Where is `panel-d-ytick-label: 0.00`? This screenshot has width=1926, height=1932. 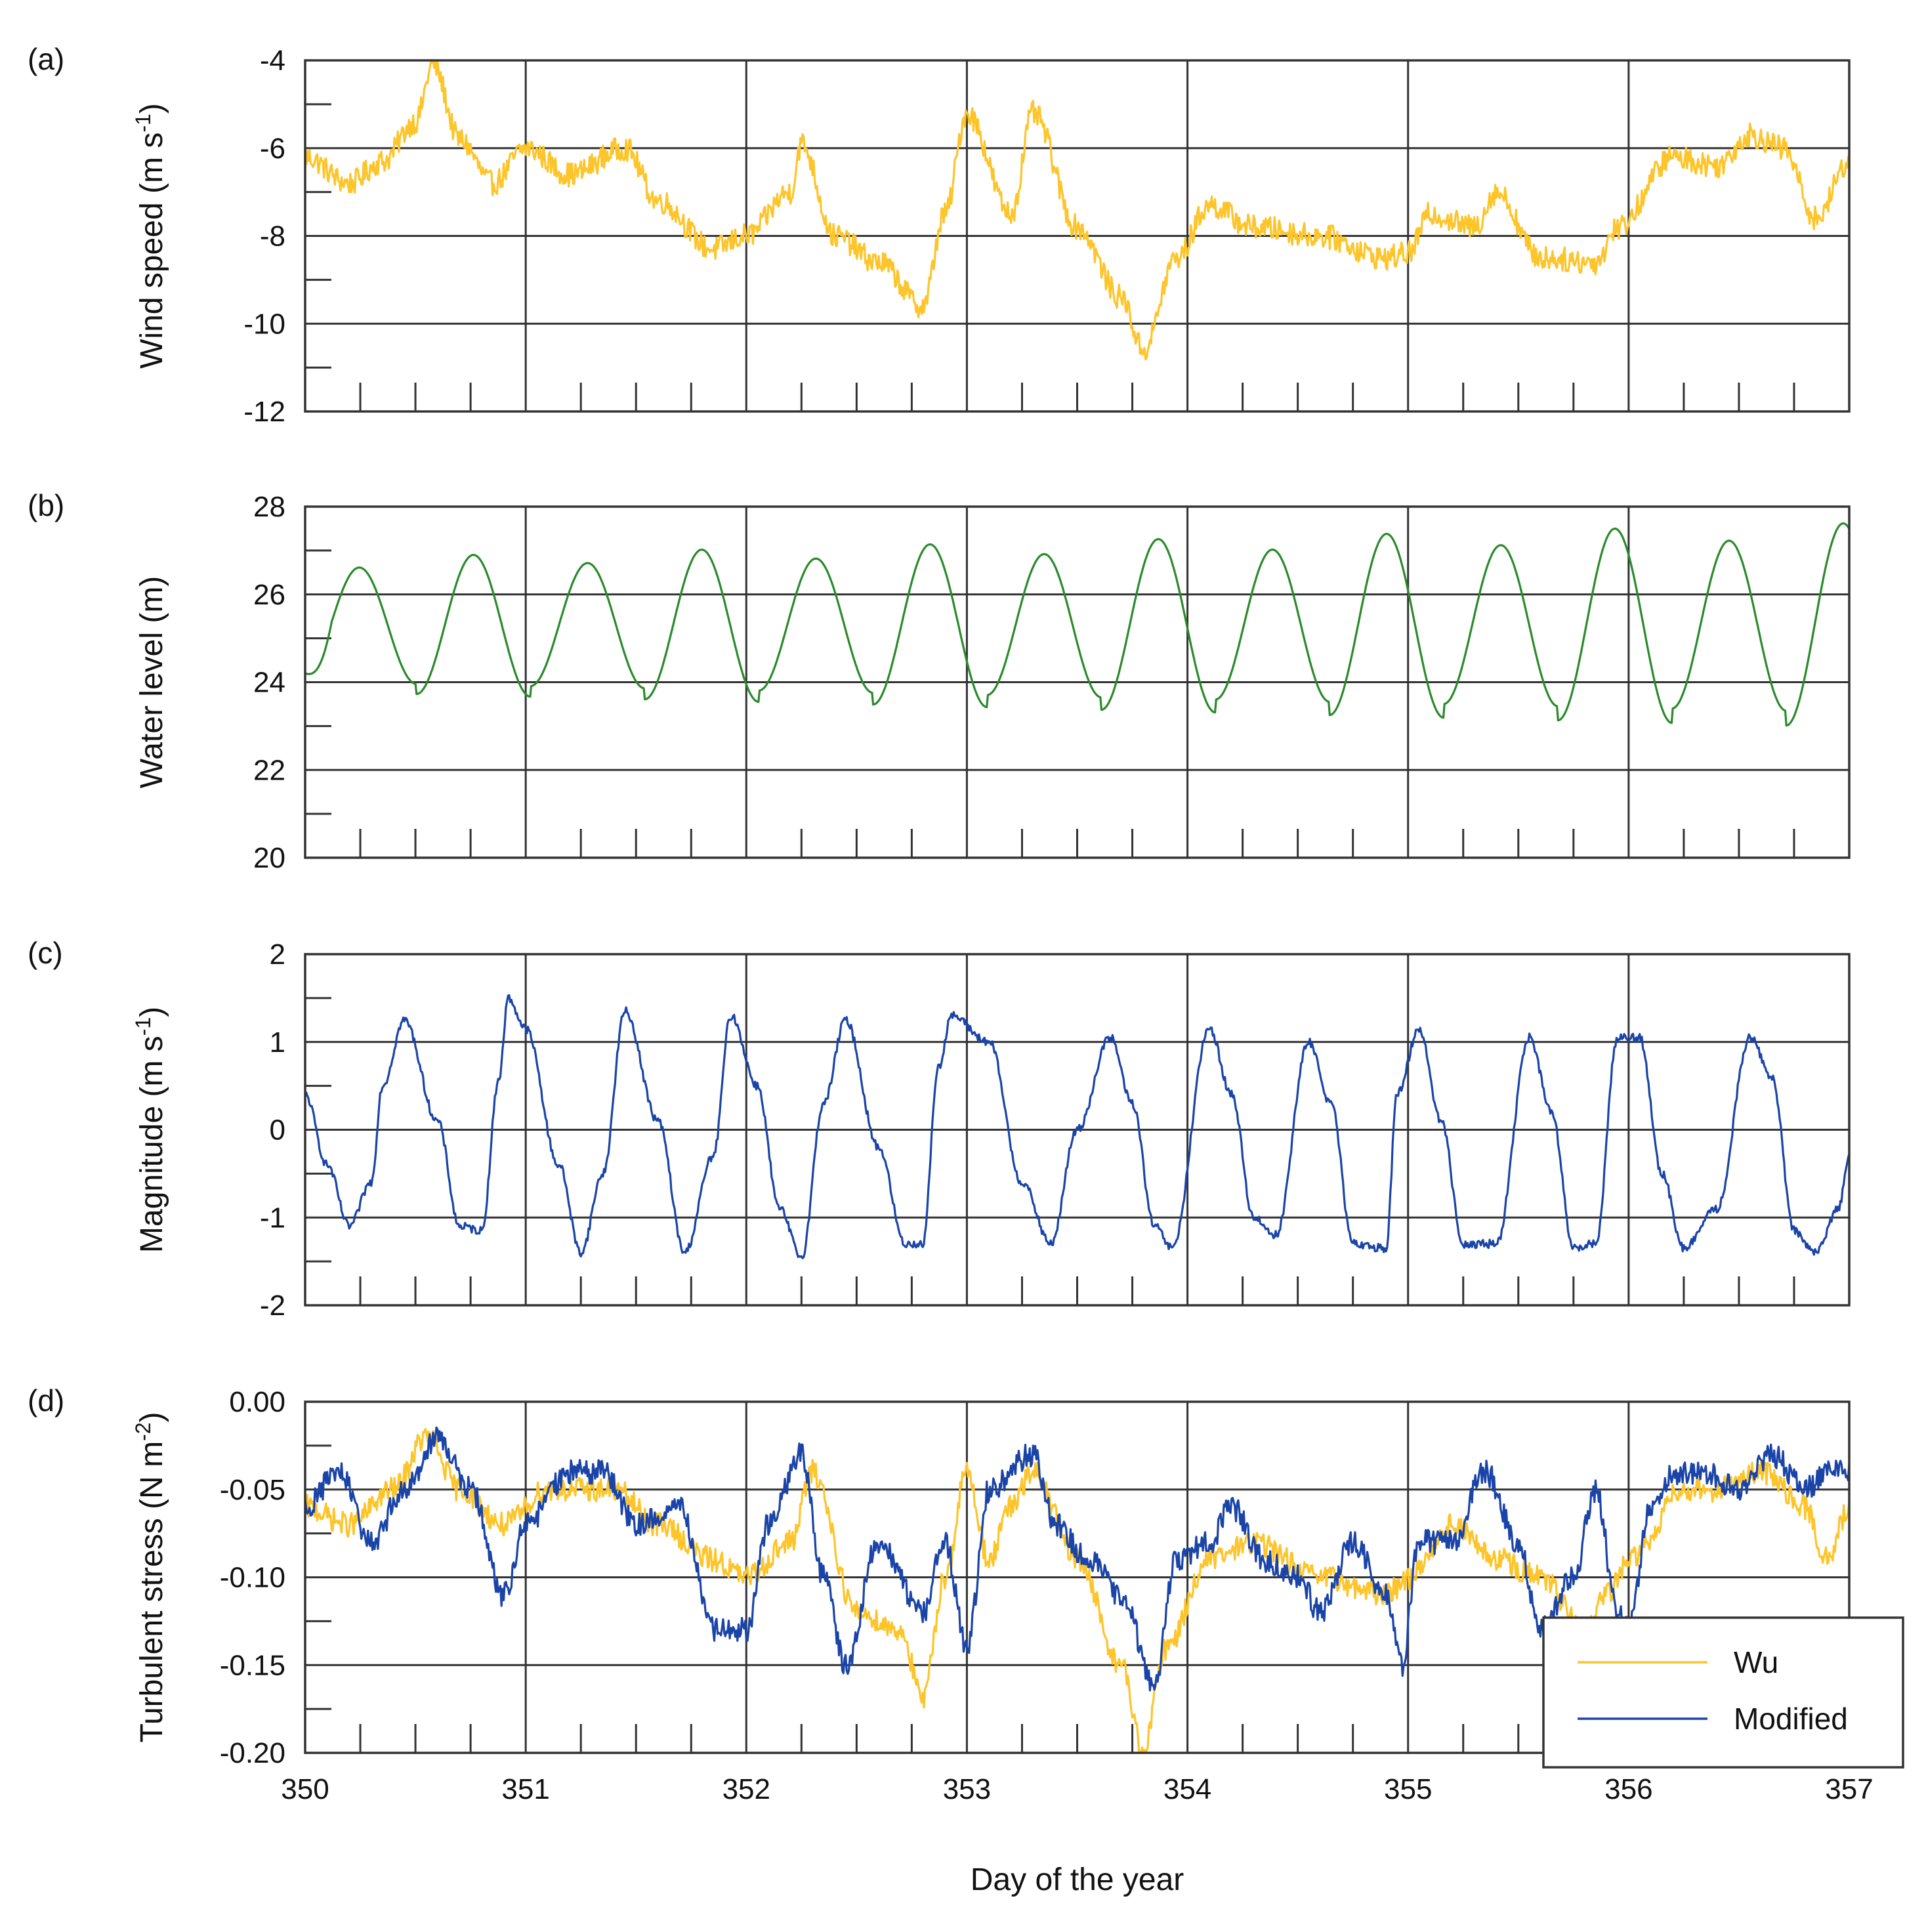 panel-d-ytick-label: 0.00 is located at coordinates (257, 1402).